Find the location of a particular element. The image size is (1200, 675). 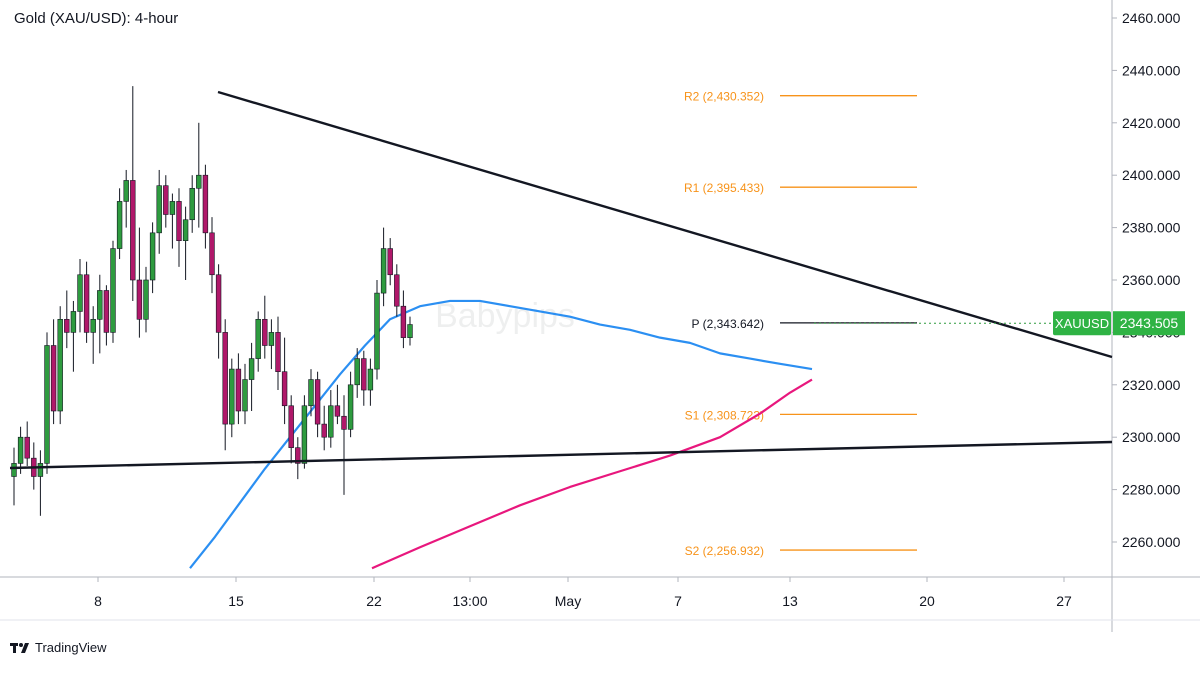

tradingview-logo-icon is located at coordinates (20, 648).